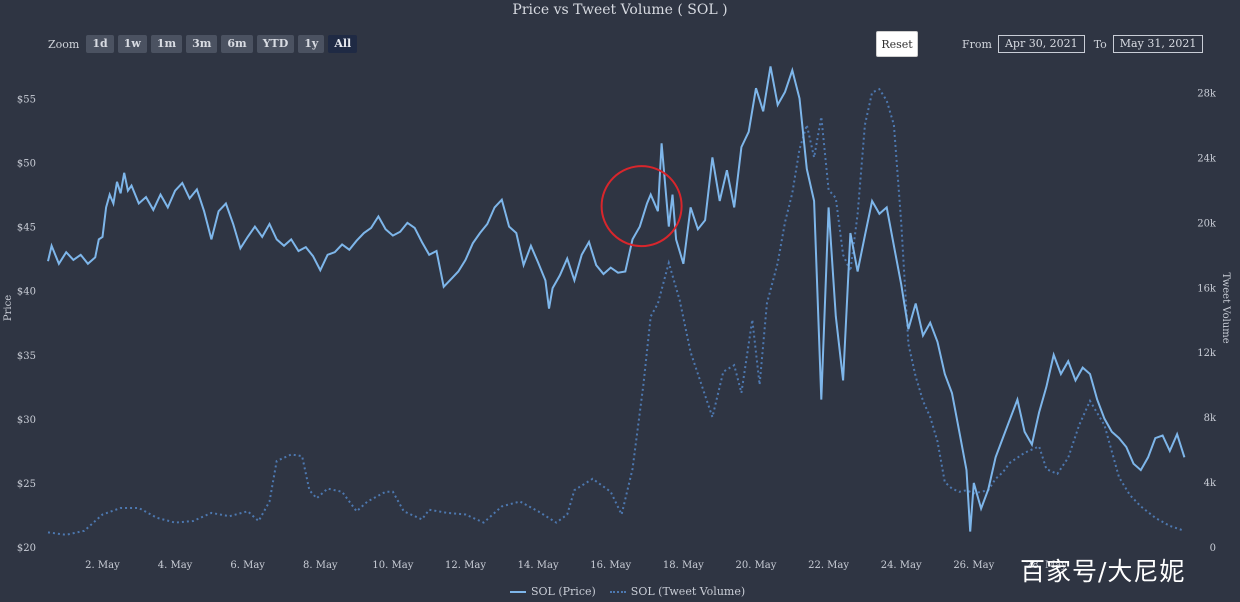 The height and width of the screenshot is (602, 1240). What do you see at coordinates (1041, 44) in the screenshot?
I see `from-date-input: Apr 30, 2021` at bounding box center [1041, 44].